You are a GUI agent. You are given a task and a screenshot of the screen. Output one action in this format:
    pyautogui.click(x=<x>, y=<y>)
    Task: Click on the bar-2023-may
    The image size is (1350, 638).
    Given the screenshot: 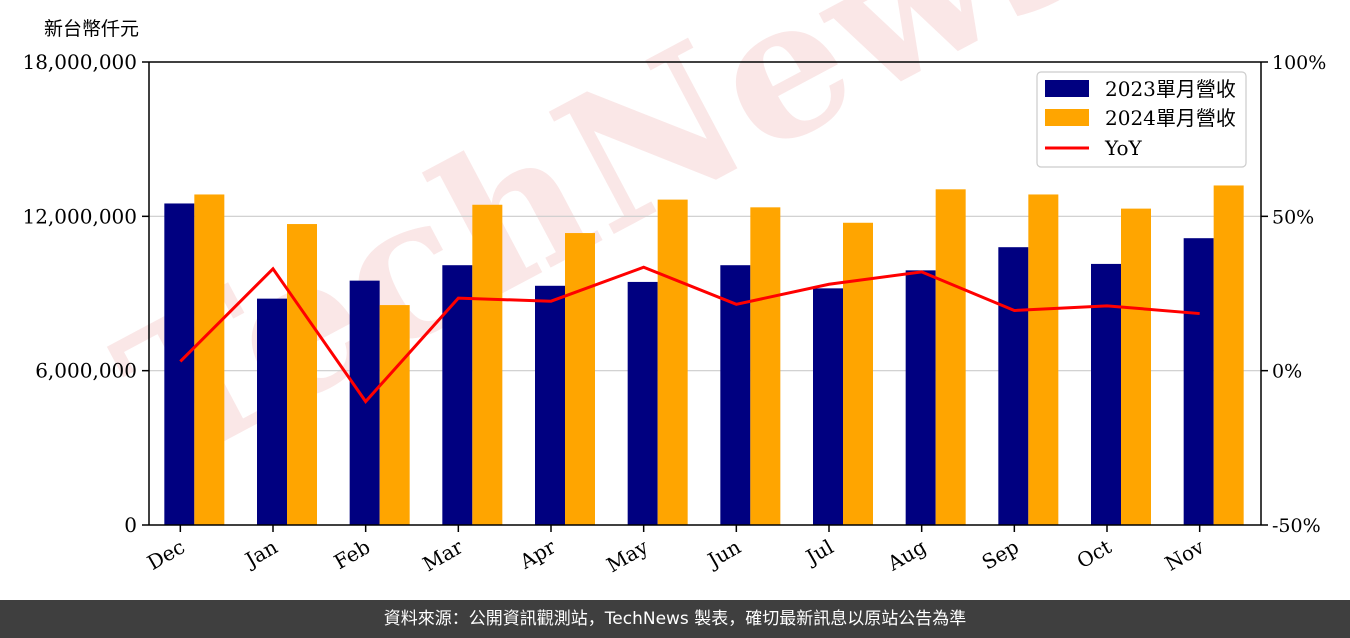 What is the action you would take?
    pyautogui.click(x=642, y=403)
    